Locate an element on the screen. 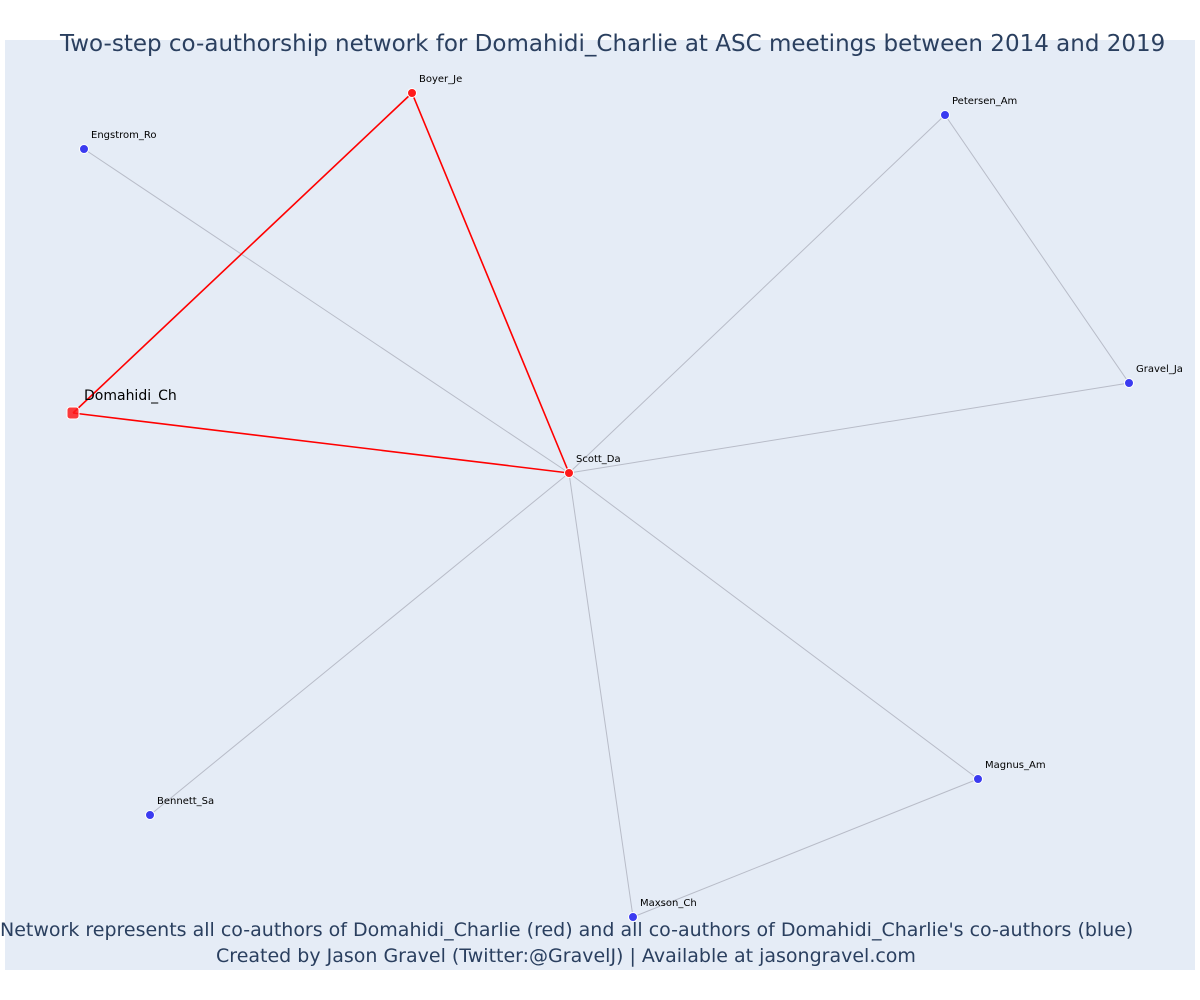 This screenshot has width=1200, height=1000. edge-scott-da-gravel-ja is located at coordinates (849, 428).